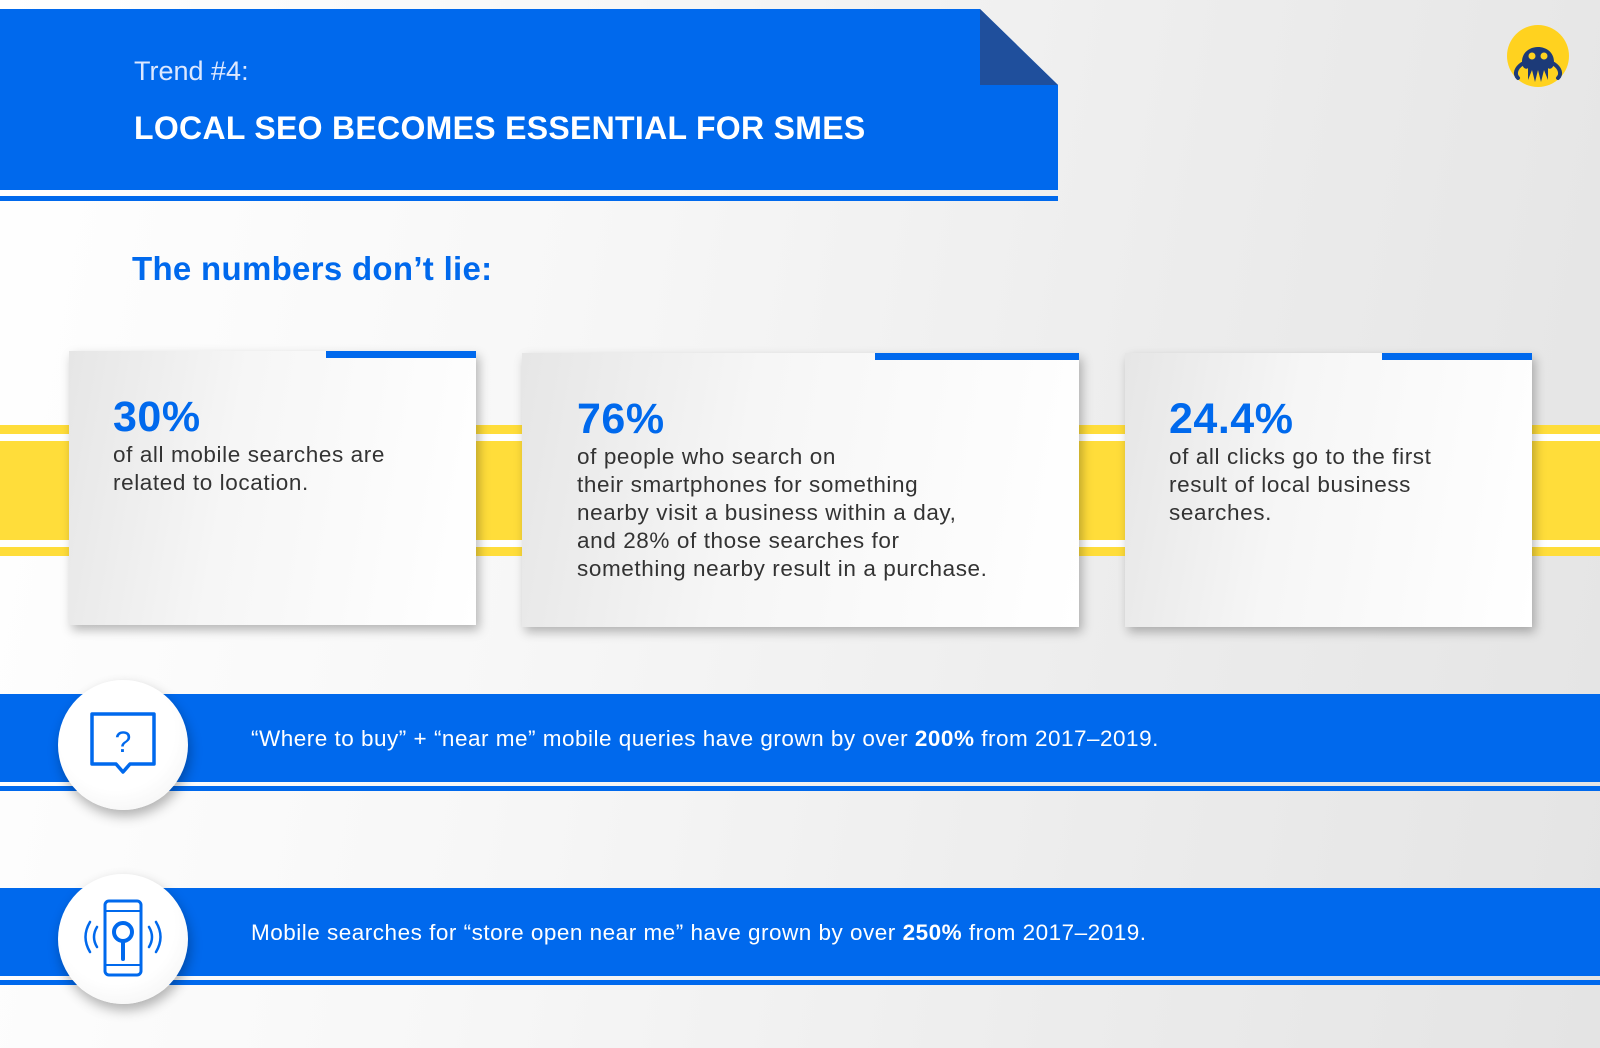 The image size is (1600, 1048). What do you see at coordinates (1019, 47) in the screenshot?
I see `header-fold-corner` at bounding box center [1019, 47].